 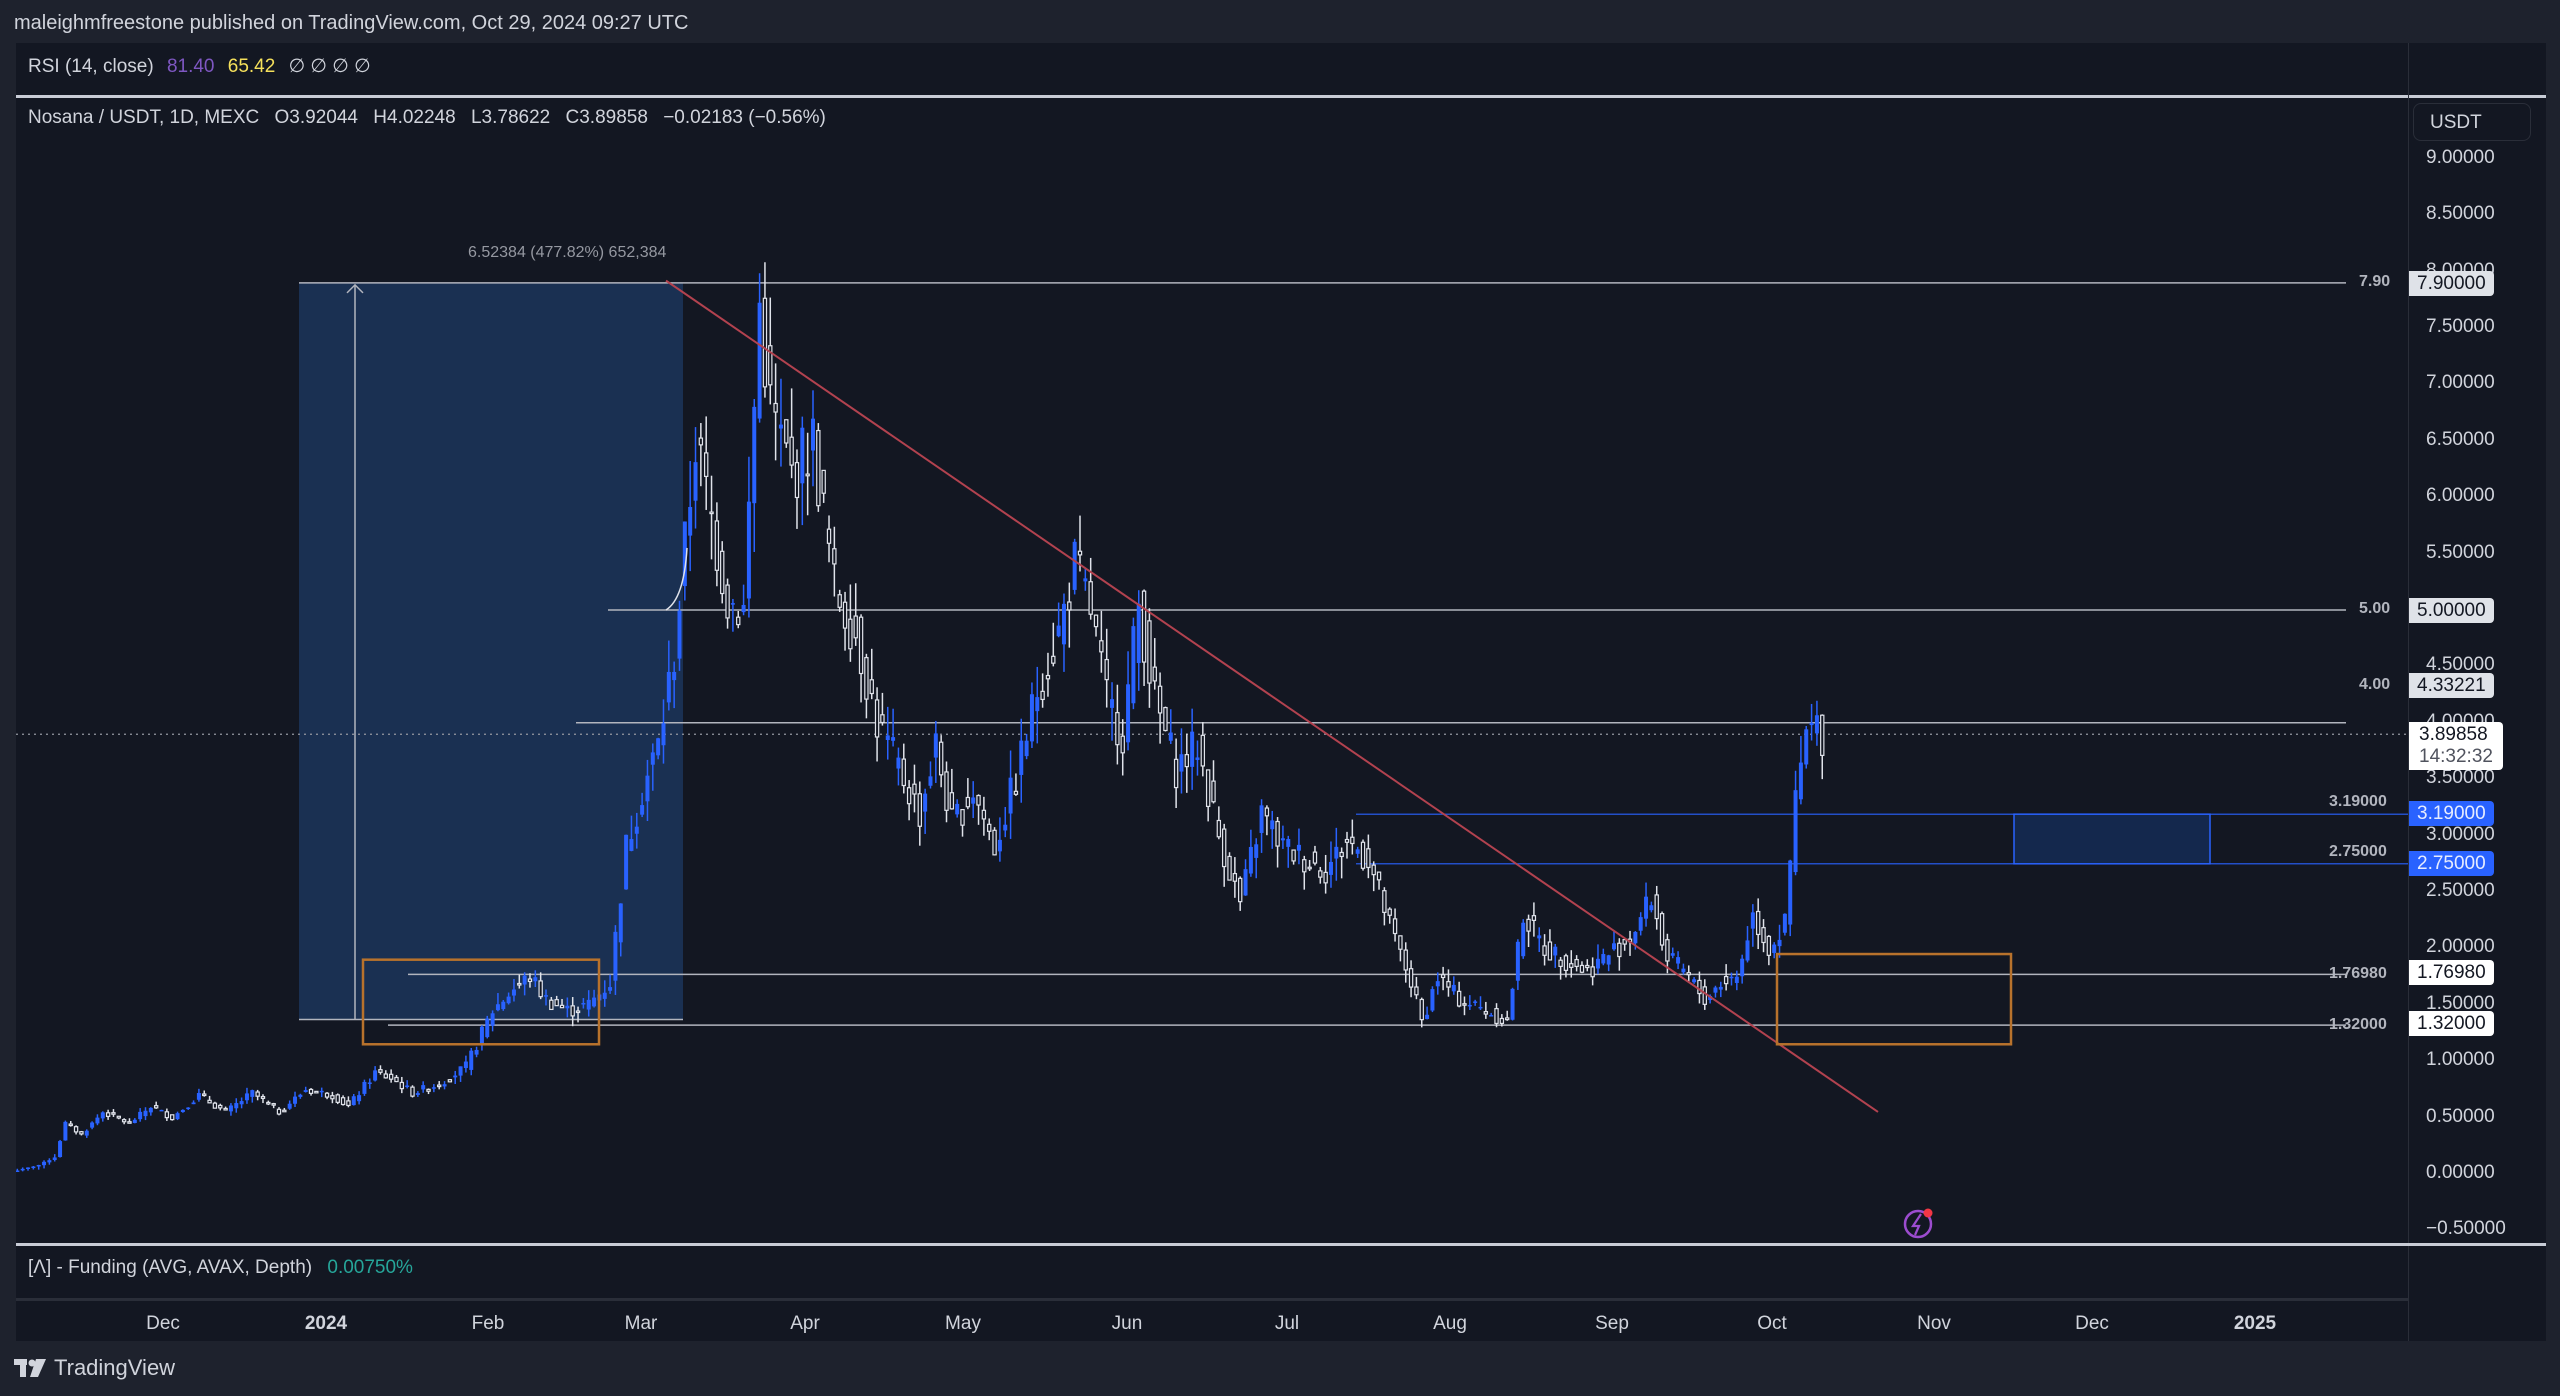 What do you see at coordinates (2466, 1229) in the screenshot?
I see `price-tick: −0.50000` at bounding box center [2466, 1229].